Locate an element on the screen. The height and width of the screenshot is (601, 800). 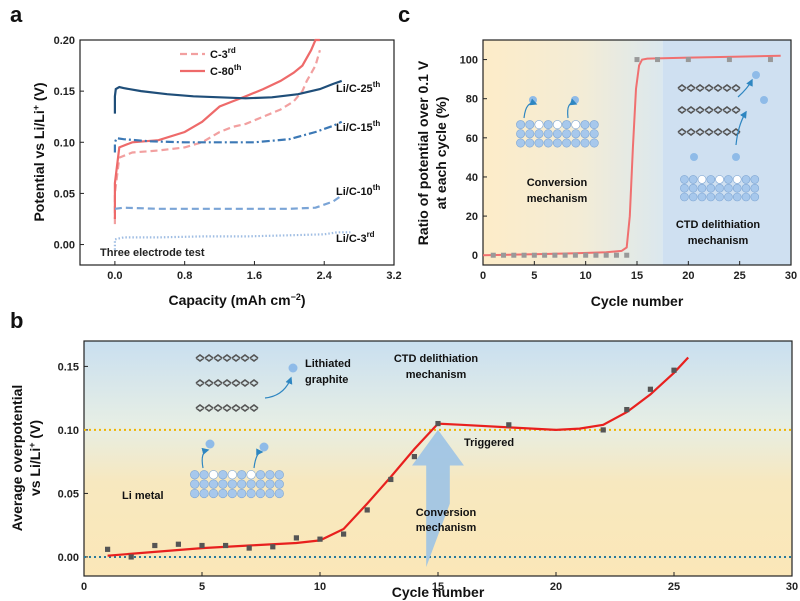
chart-a-series-label: Li/C-10th is located at coordinates (358, 190).